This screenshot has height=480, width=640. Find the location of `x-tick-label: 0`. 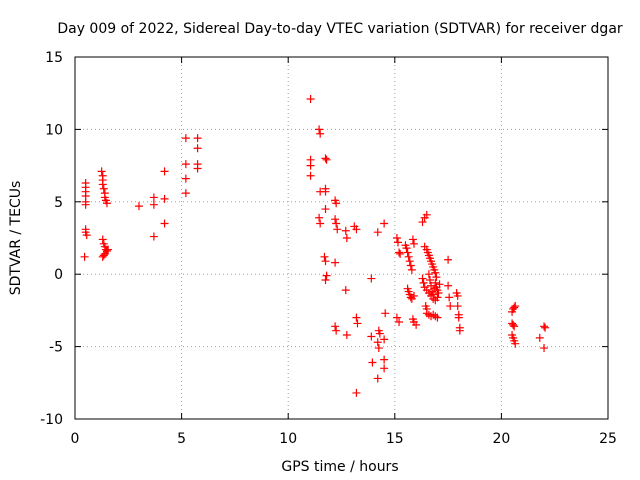

x-tick-label: 0 is located at coordinates (75, 439).